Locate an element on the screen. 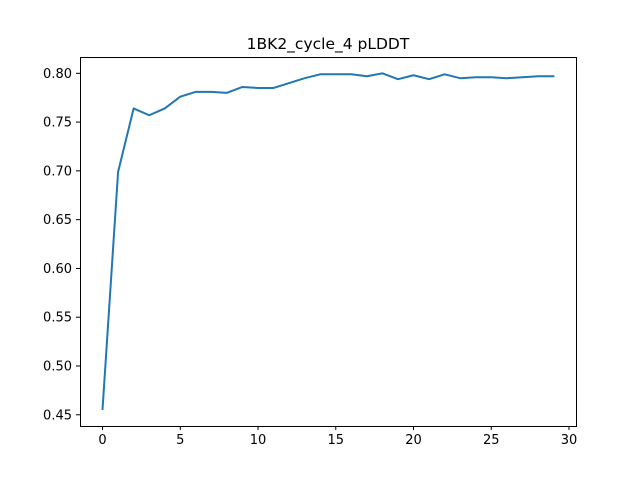  y-tick-label: 0.45 is located at coordinates (57, 415).